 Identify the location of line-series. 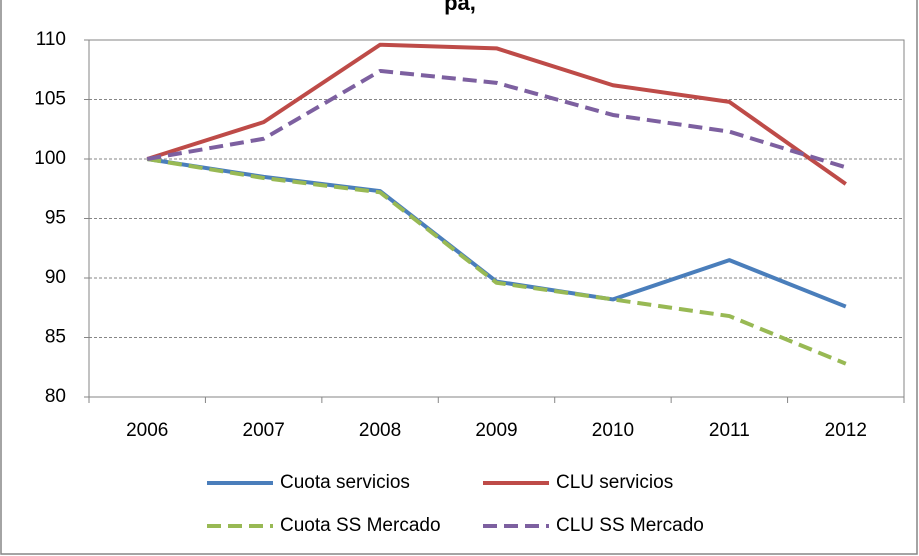
(496, 119).